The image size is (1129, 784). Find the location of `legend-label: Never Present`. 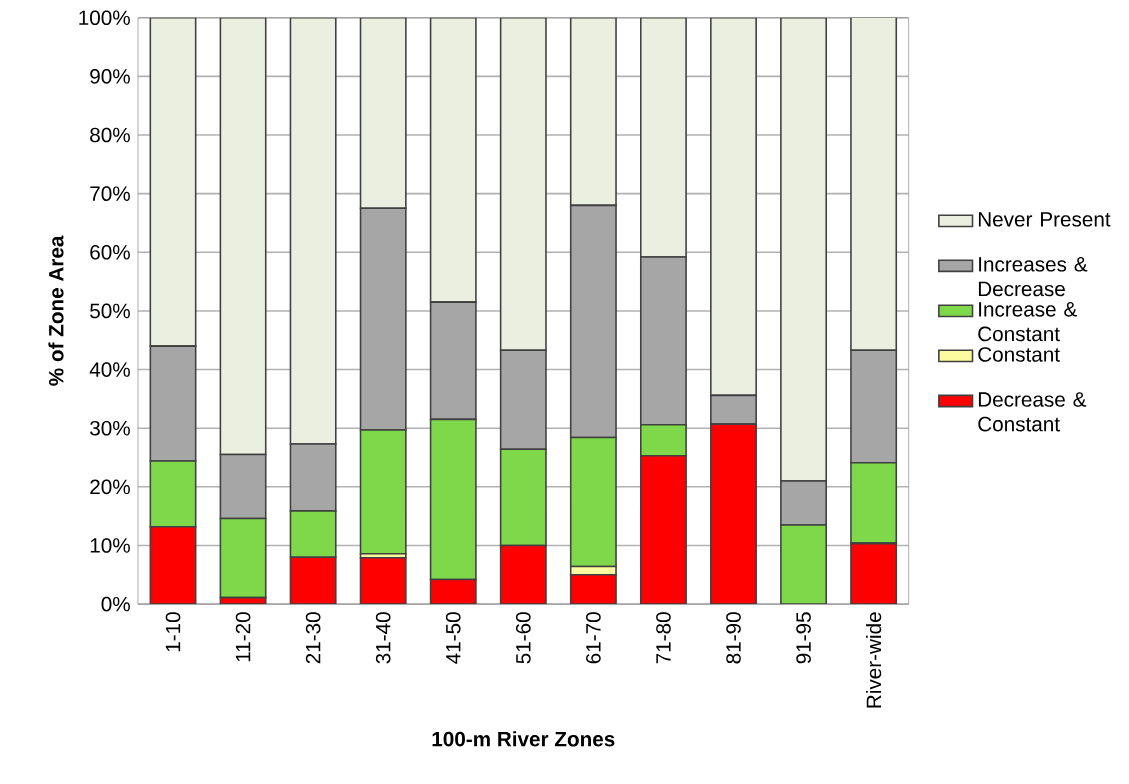

legend-label: Never Present is located at coordinates (1044, 219).